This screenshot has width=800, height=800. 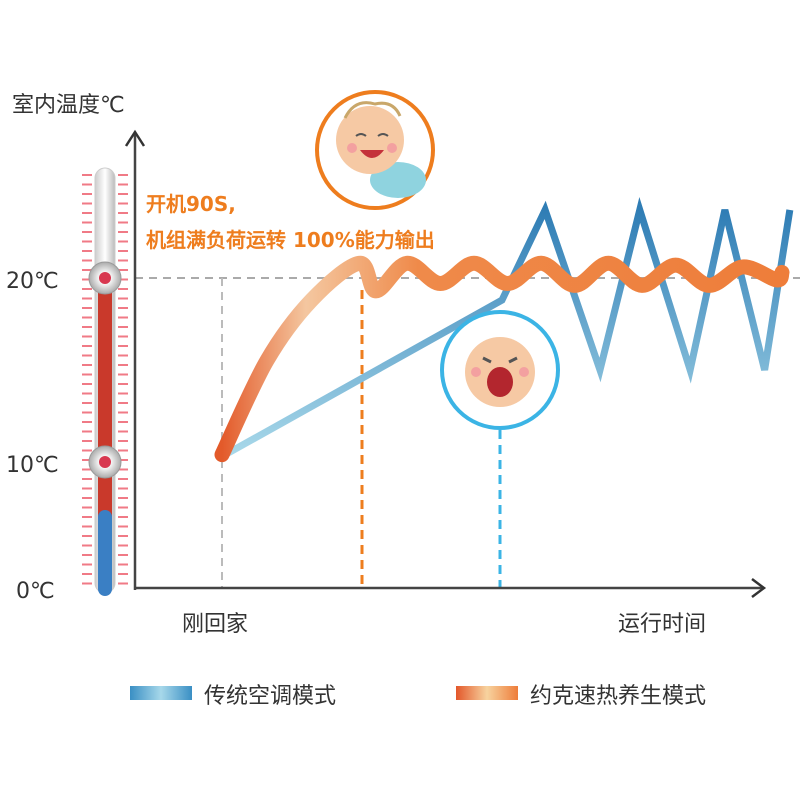 I want to click on x-start-label: 刚回家, so click(x=215, y=624).